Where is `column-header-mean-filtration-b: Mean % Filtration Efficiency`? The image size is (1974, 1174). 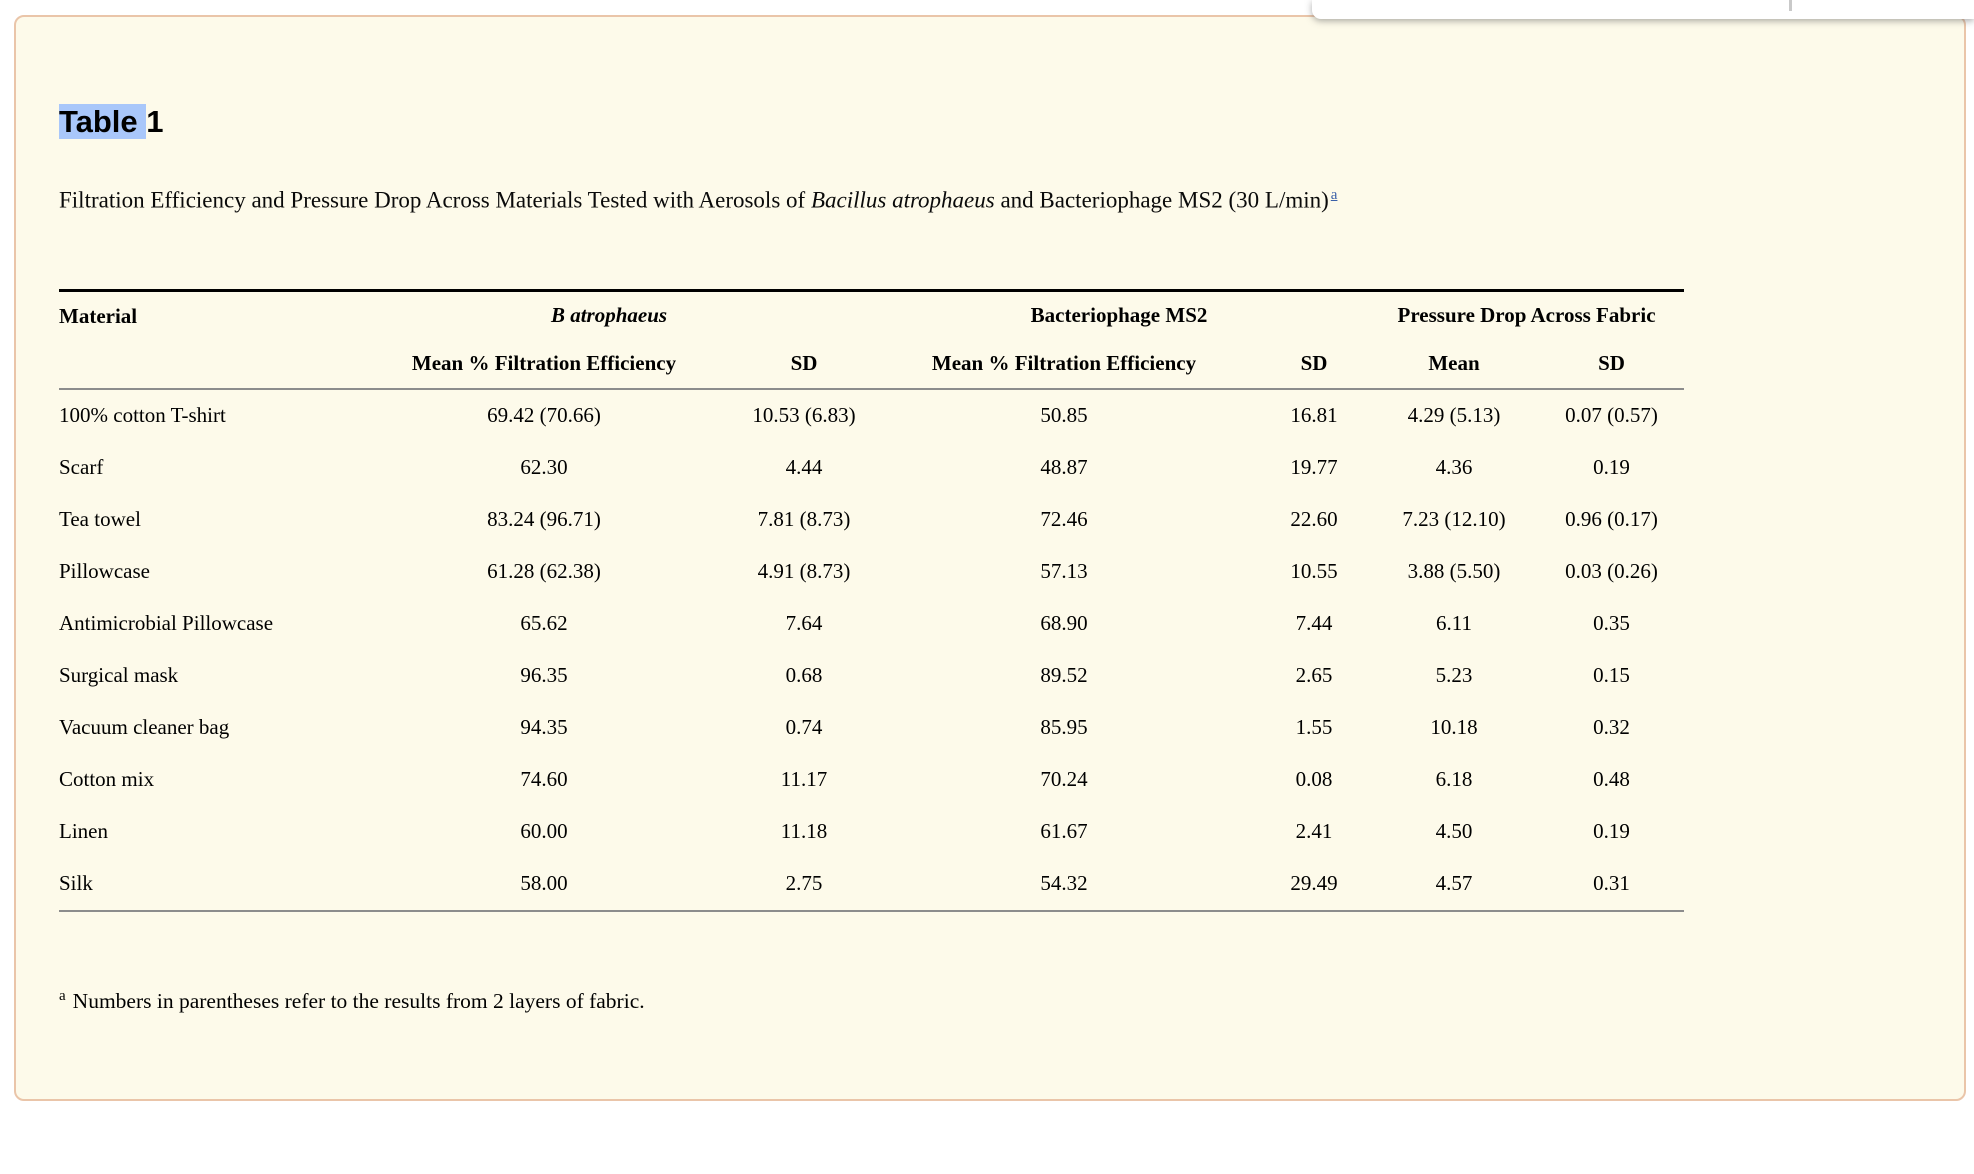 column-header-mean-filtration-b: Mean % Filtration Efficiency is located at coordinates (544, 364).